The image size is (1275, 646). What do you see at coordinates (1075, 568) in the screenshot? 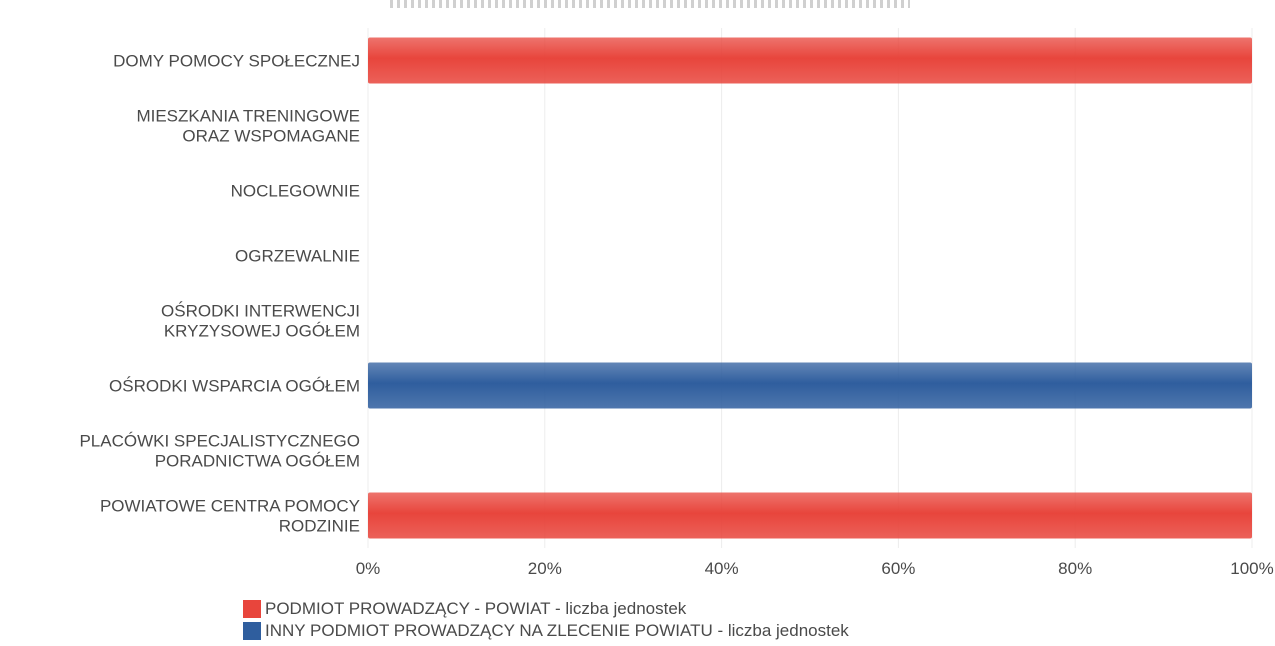
I see `x-tick-label: 80%` at bounding box center [1075, 568].